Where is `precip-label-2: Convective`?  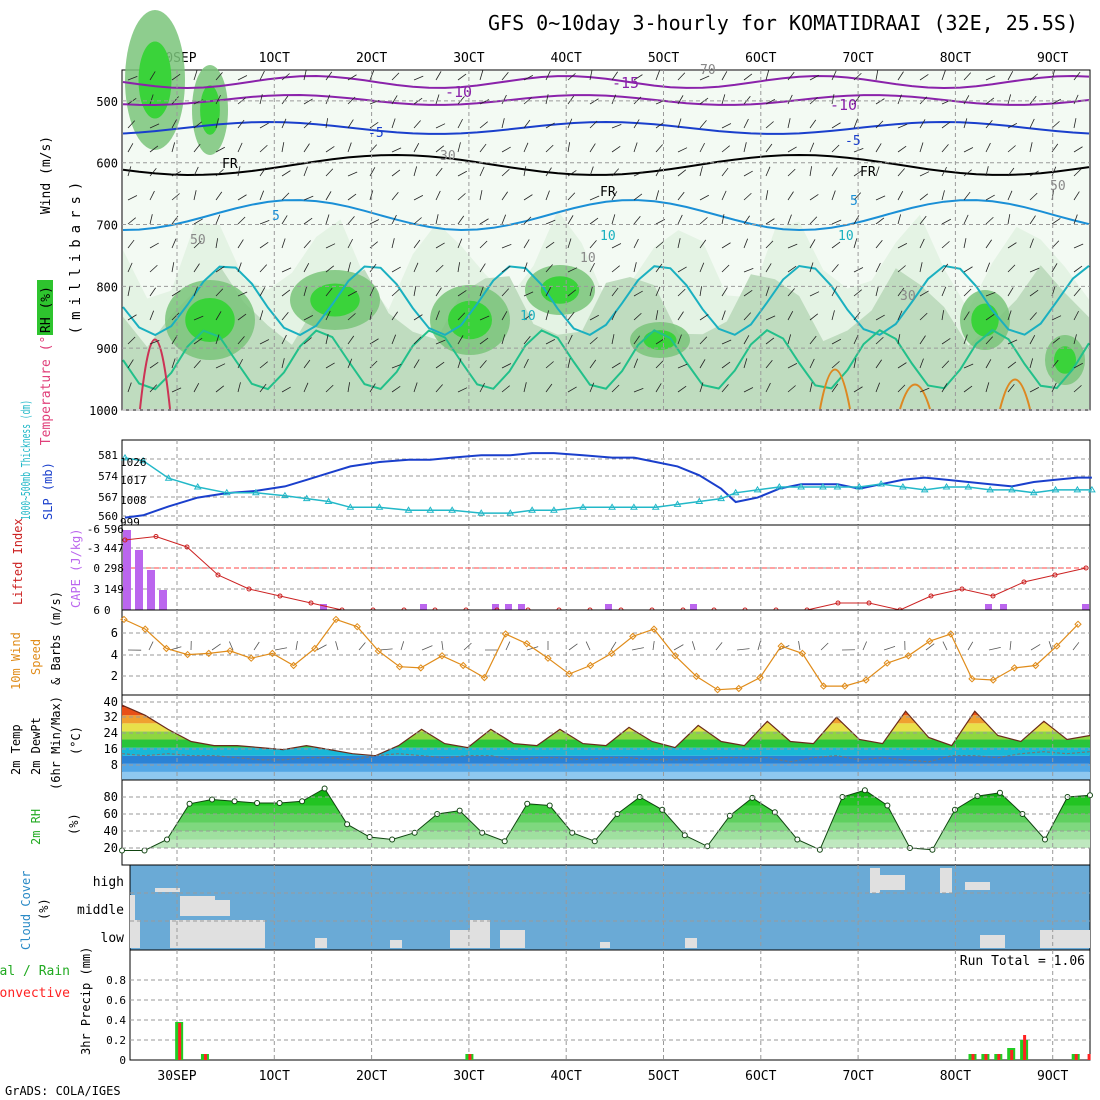 precip-label-2: Convective is located at coordinates (35, 993).